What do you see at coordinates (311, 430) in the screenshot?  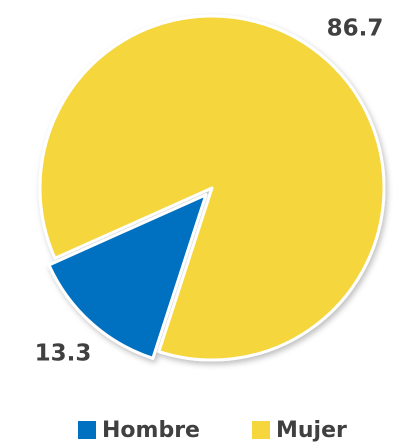 I see `legend-label: Mujer` at bounding box center [311, 430].